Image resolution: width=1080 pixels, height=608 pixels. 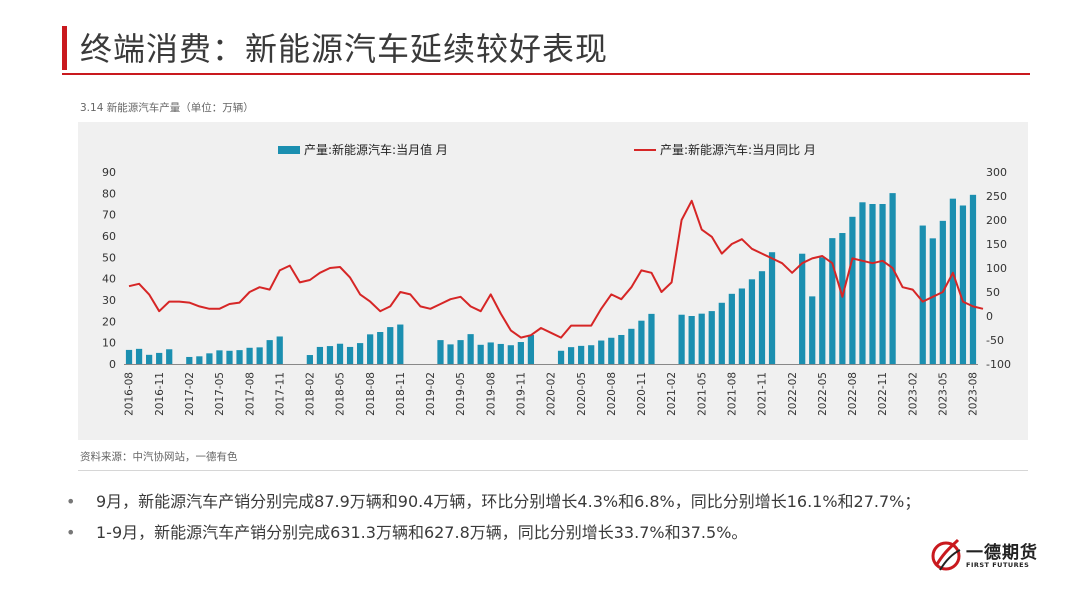 What do you see at coordinates (763, 394) in the screenshot?
I see `x-axis-tick-label: 2021-11` at bounding box center [763, 394].